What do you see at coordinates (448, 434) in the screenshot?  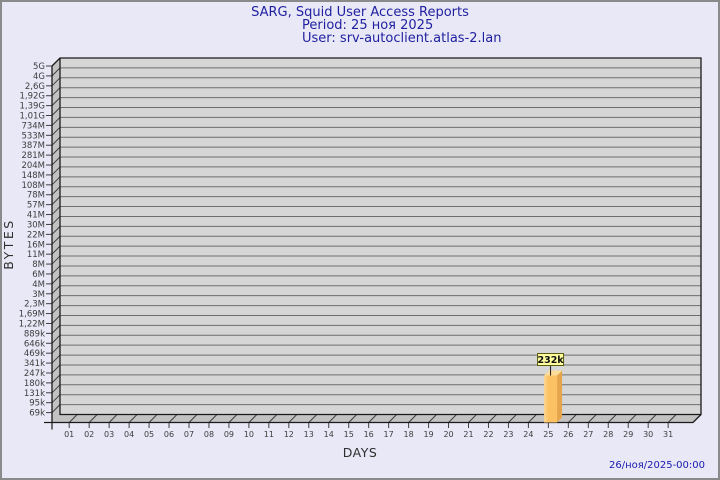 I see `x-axis-tick-label: 20` at bounding box center [448, 434].